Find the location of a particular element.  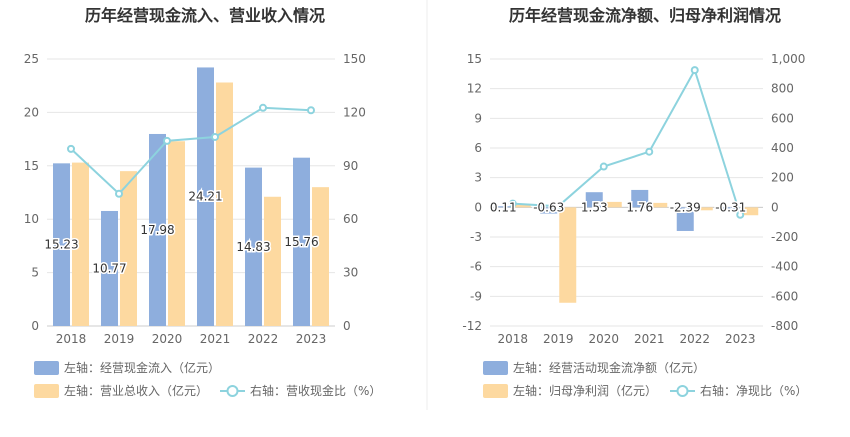

left-axis-tick-label: -3 is located at coordinates (476, 237).